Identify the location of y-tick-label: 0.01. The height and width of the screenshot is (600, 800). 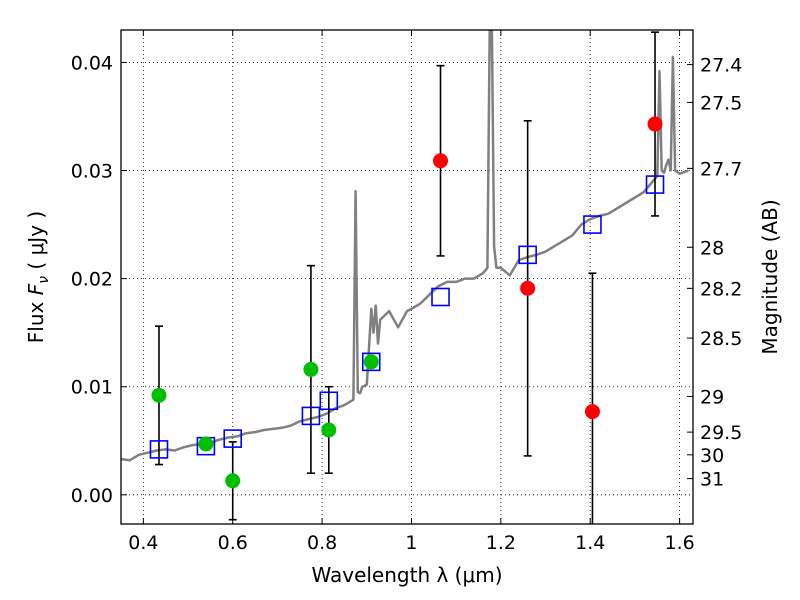
(92, 388).